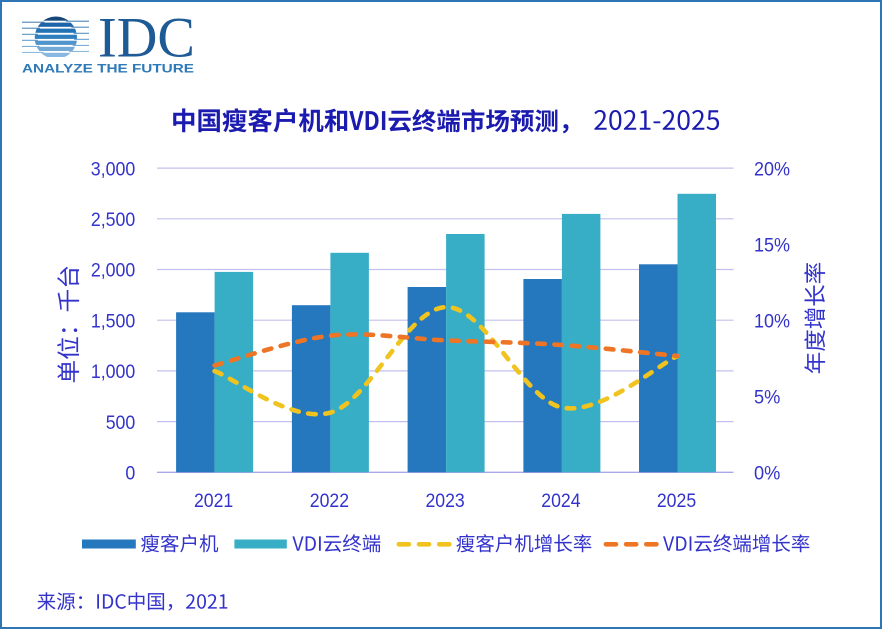  What do you see at coordinates (329, 501) in the screenshot?
I see `svg-text: 2022` at bounding box center [329, 501].